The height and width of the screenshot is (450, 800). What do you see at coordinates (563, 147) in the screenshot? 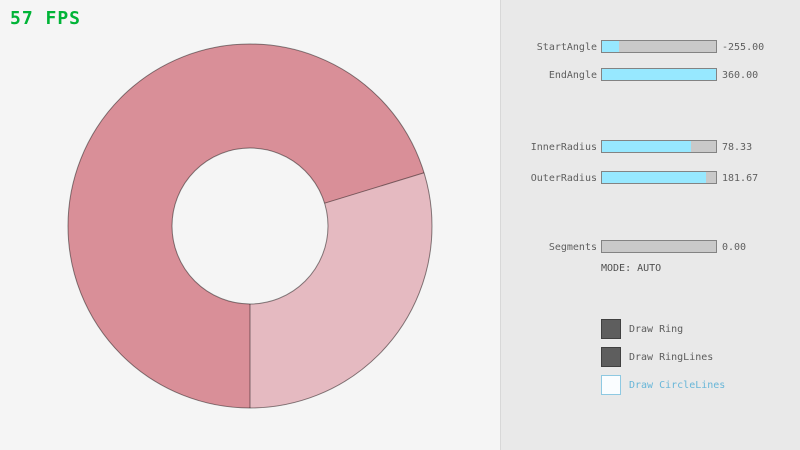
I see `slider-label-innerradius: InnerRadius` at bounding box center [563, 147].